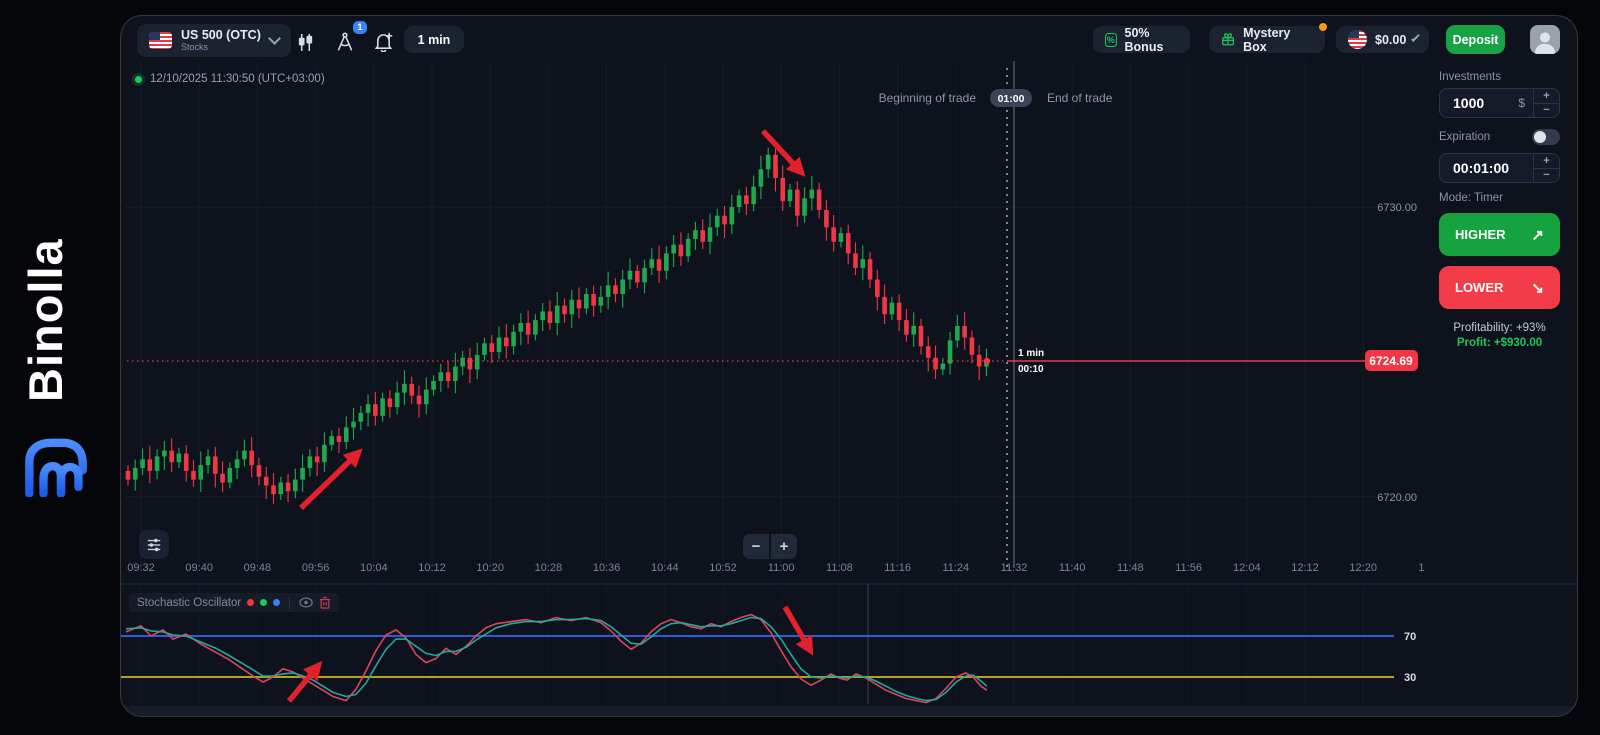  Describe the element at coordinates (56, 467) in the screenshot. I see `binolla-logo-icon` at that location.